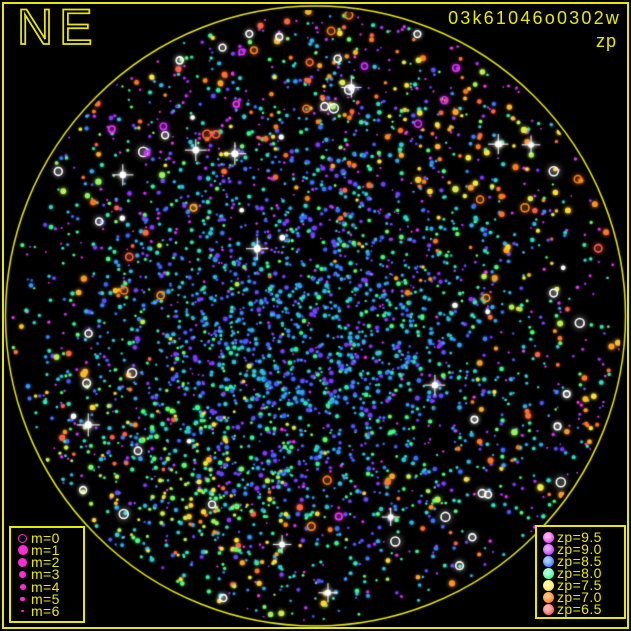 This screenshot has width=631, height=631. I want to click on zeropoint-legend-label: zp=6.5, so click(579, 609).